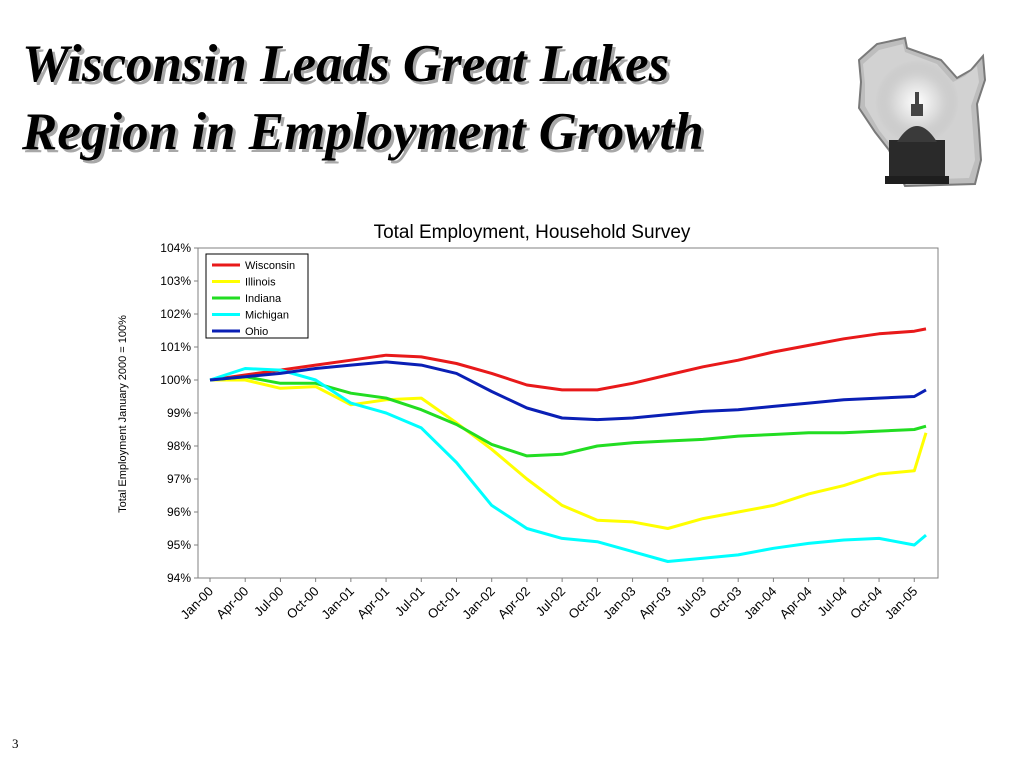 The image size is (1024, 768). Describe the element at coordinates (179, 446) in the screenshot. I see `y-tick-label: 98%` at that location.